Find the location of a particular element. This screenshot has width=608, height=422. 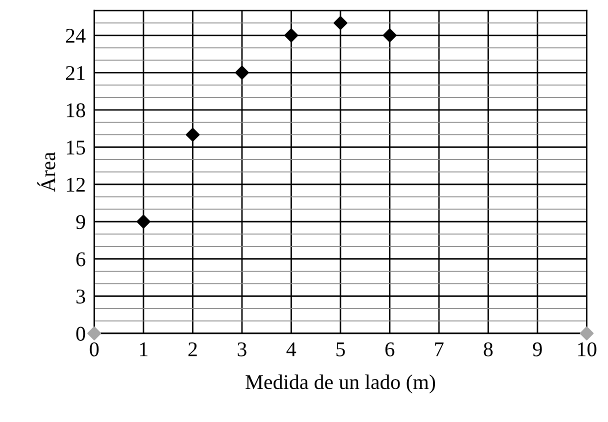

x-tick-label: 8 is located at coordinates (488, 349).